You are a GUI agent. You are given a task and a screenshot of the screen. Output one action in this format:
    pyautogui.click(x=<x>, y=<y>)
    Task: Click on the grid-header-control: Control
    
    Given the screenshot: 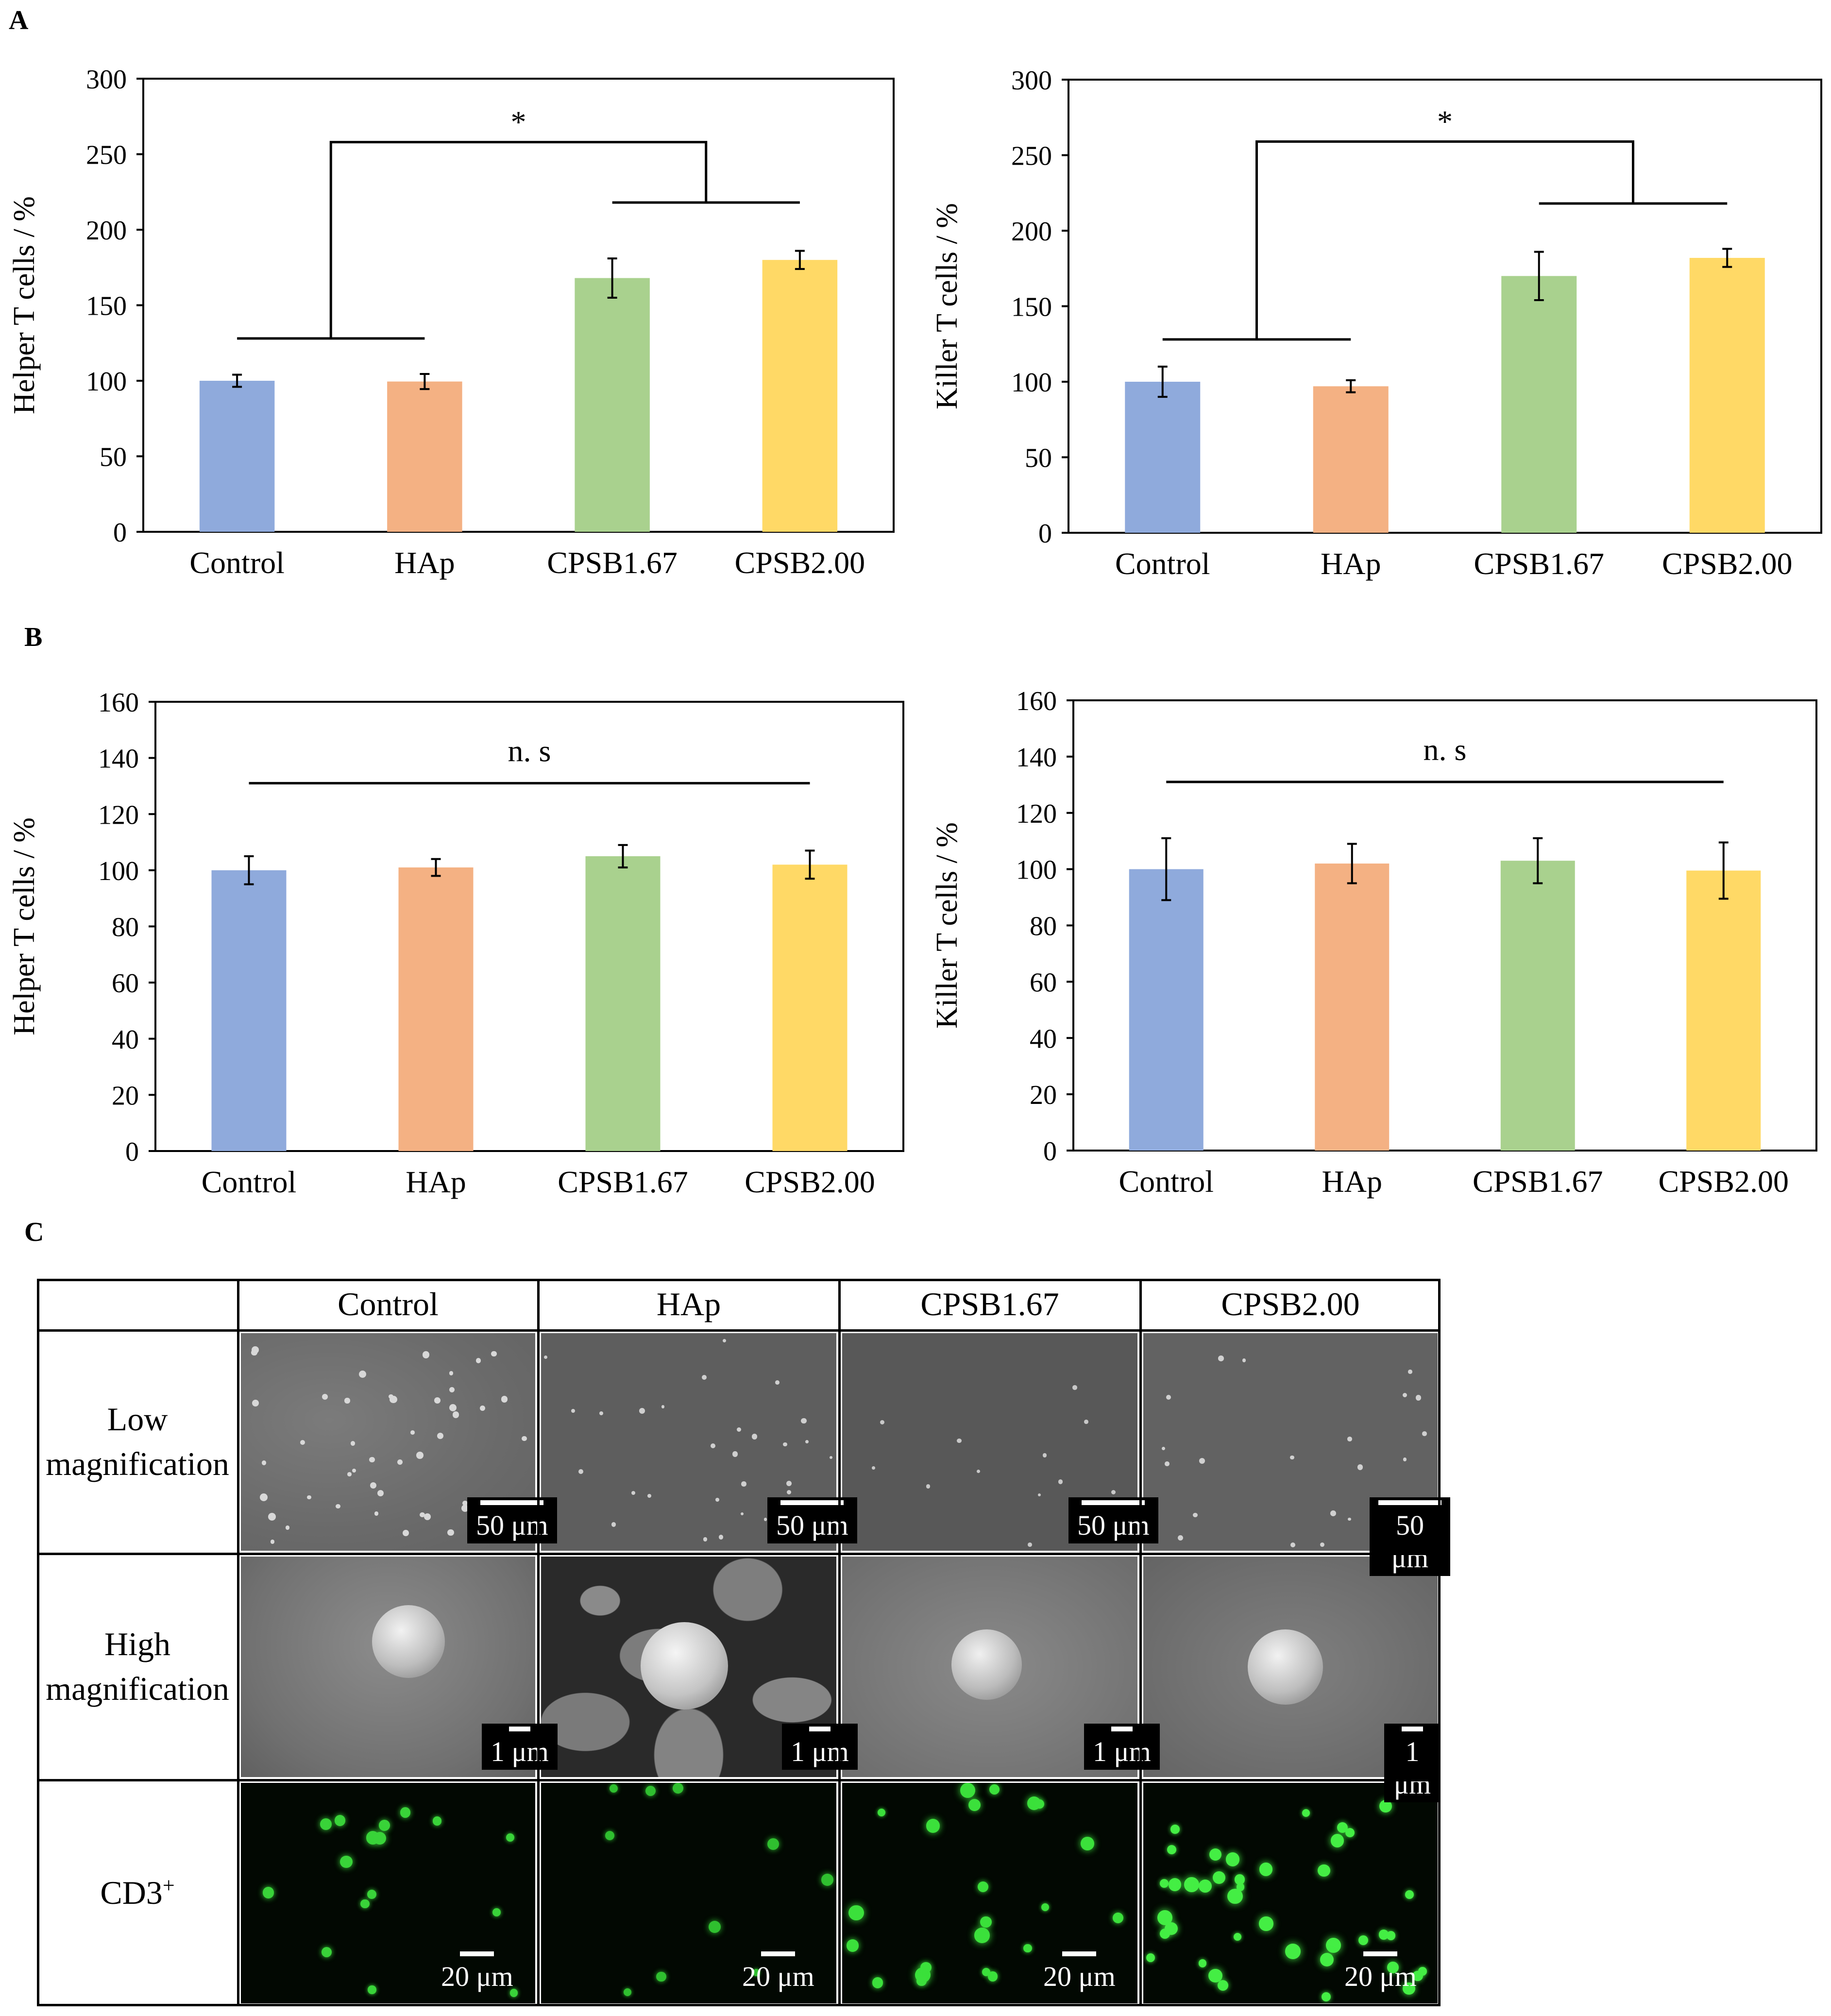 What is the action you would take?
    pyautogui.click(x=389, y=1304)
    